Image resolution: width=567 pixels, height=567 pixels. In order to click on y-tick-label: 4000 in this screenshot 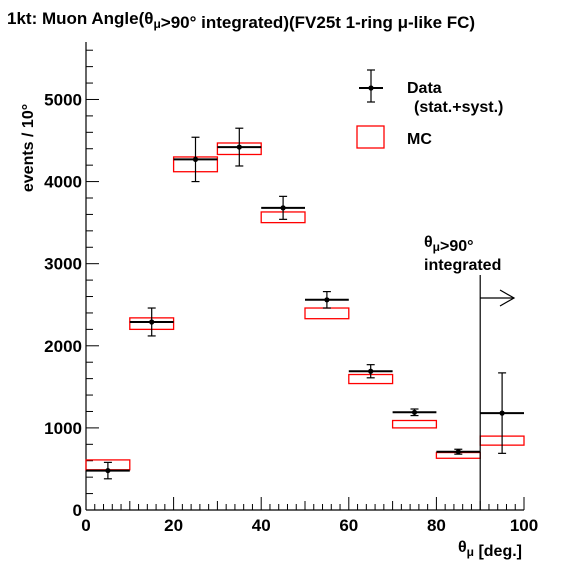, I will do `click(63, 182)`.